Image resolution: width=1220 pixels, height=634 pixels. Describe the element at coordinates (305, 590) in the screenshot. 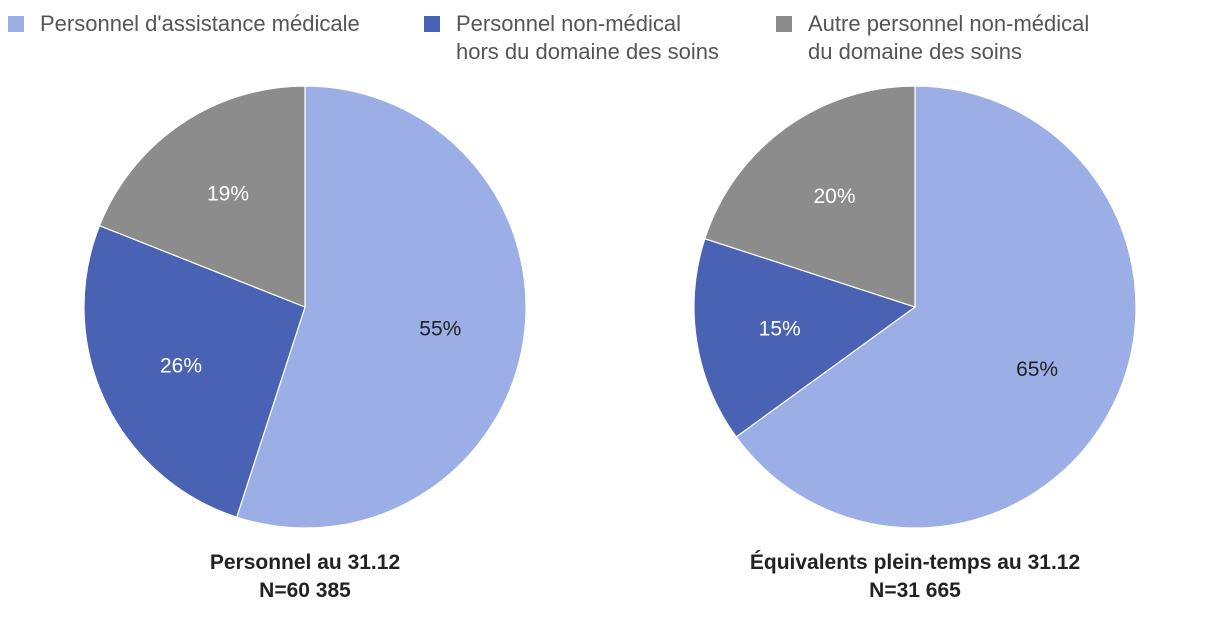

I see `chart-subtitle: N=60 385` at that location.